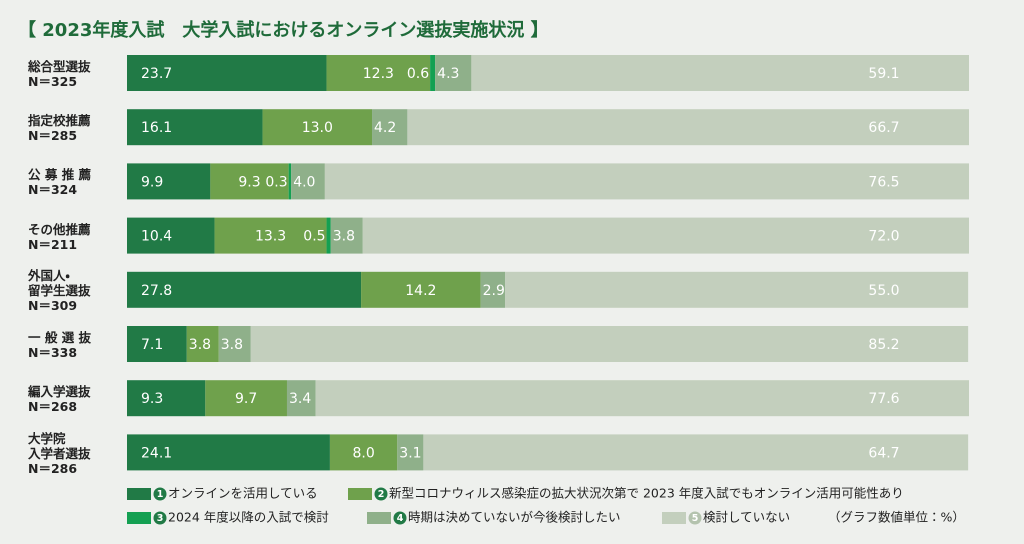  Describe the element at coordinates (248, 517) in the screenshot. I see `legend-label: 2024 年度以降の入試で検討` at that location.